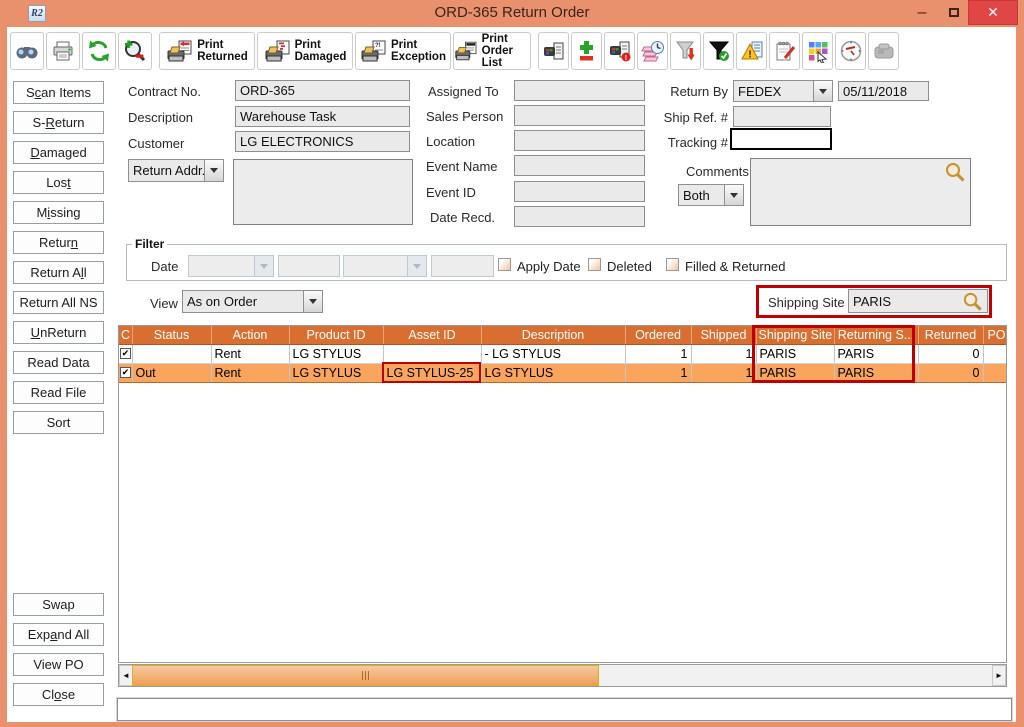 The image size is (1024, 727). Describe the element at coordinates (783, 91) in the screenshot. I see `return-by-dropdown: FEDEX` at that location.